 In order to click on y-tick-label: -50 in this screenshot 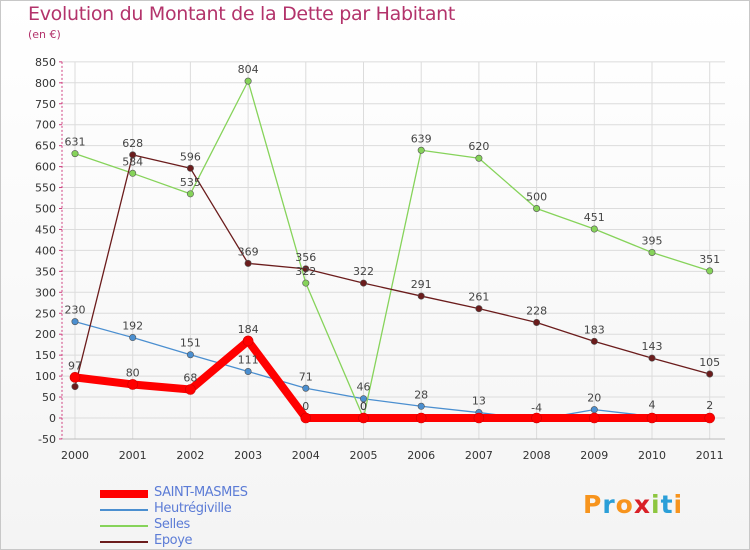, I will do `click(47, 439)`.